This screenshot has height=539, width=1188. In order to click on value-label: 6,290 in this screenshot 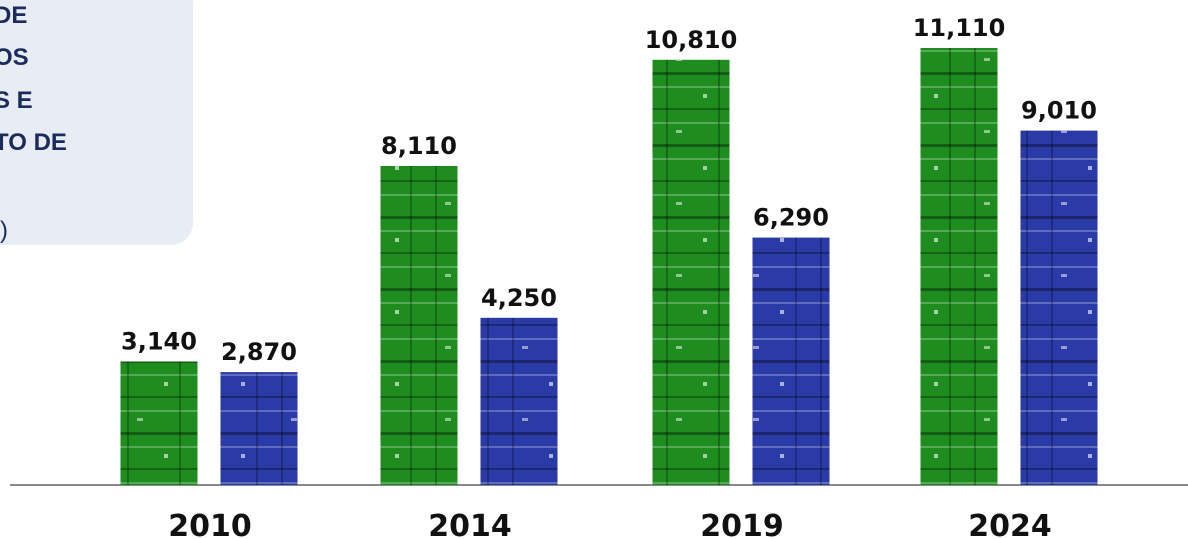, I will do `click(791, 218)`.